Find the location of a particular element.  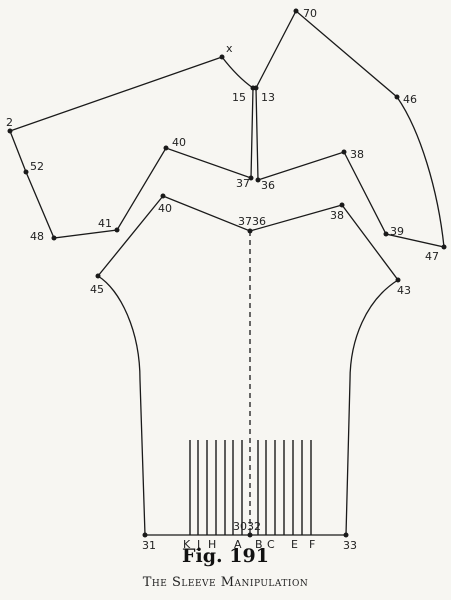

label-38-lower: 38 is located at coordinates (337, 215).